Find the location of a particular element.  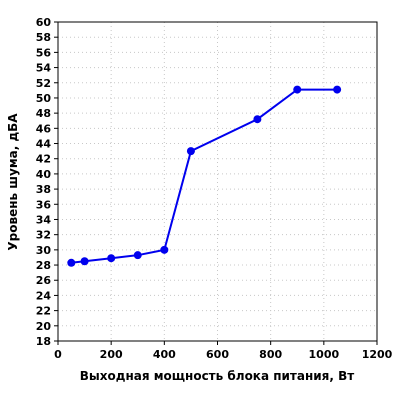

y-tick-label: 32 is located at coordinates (43, 235).